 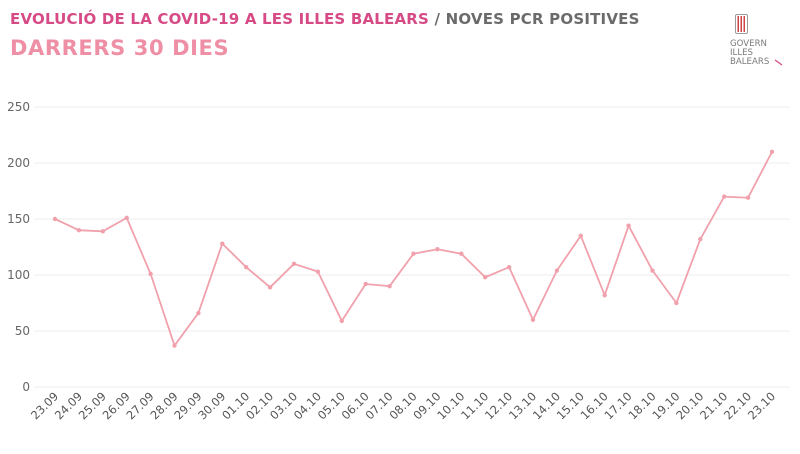 What do you see at coordinates (18, 107) in the screenshot?
I see `y-tick-label: 250` at bounding box center [18, 107].